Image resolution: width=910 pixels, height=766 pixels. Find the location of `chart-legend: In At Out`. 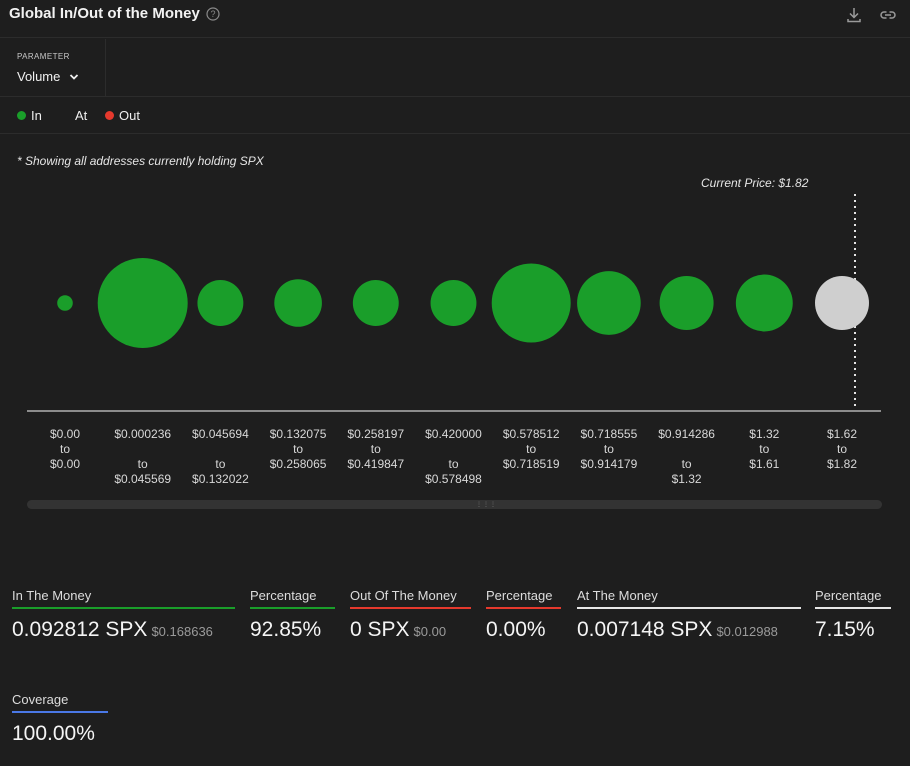

chart-legend: In At Out is located at coordinates (455, 115).